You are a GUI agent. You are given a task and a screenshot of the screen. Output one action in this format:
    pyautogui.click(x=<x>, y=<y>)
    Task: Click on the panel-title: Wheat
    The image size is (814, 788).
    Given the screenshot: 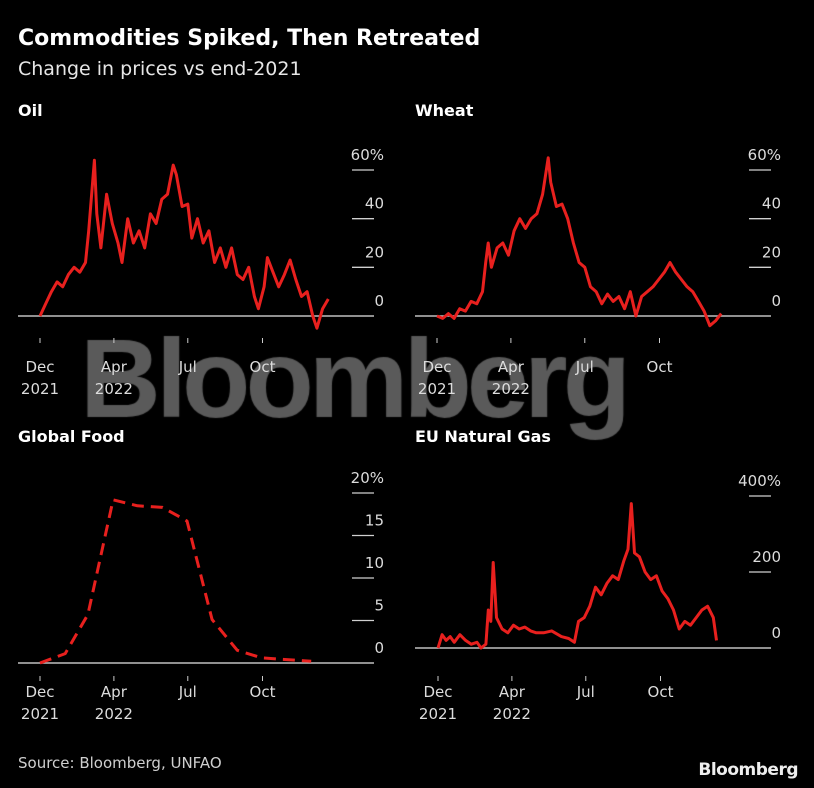 What is the action you would take?
    pyautogui.click(x=444, y=110)
    